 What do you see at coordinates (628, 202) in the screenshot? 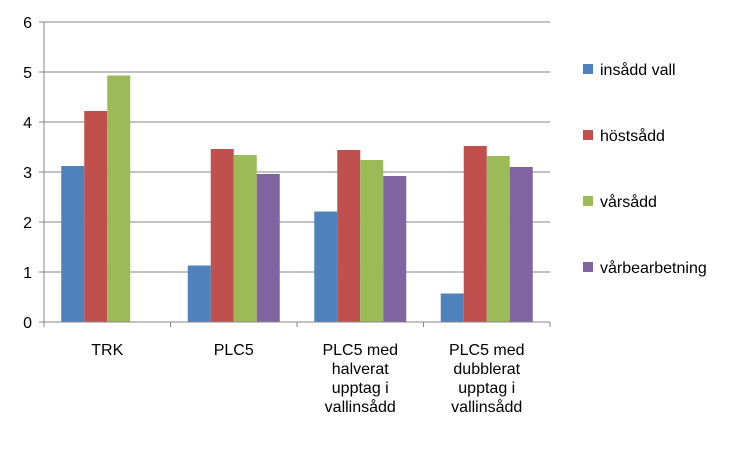
I see `legend-label: vårsådd` at bounding box center [628, 202].